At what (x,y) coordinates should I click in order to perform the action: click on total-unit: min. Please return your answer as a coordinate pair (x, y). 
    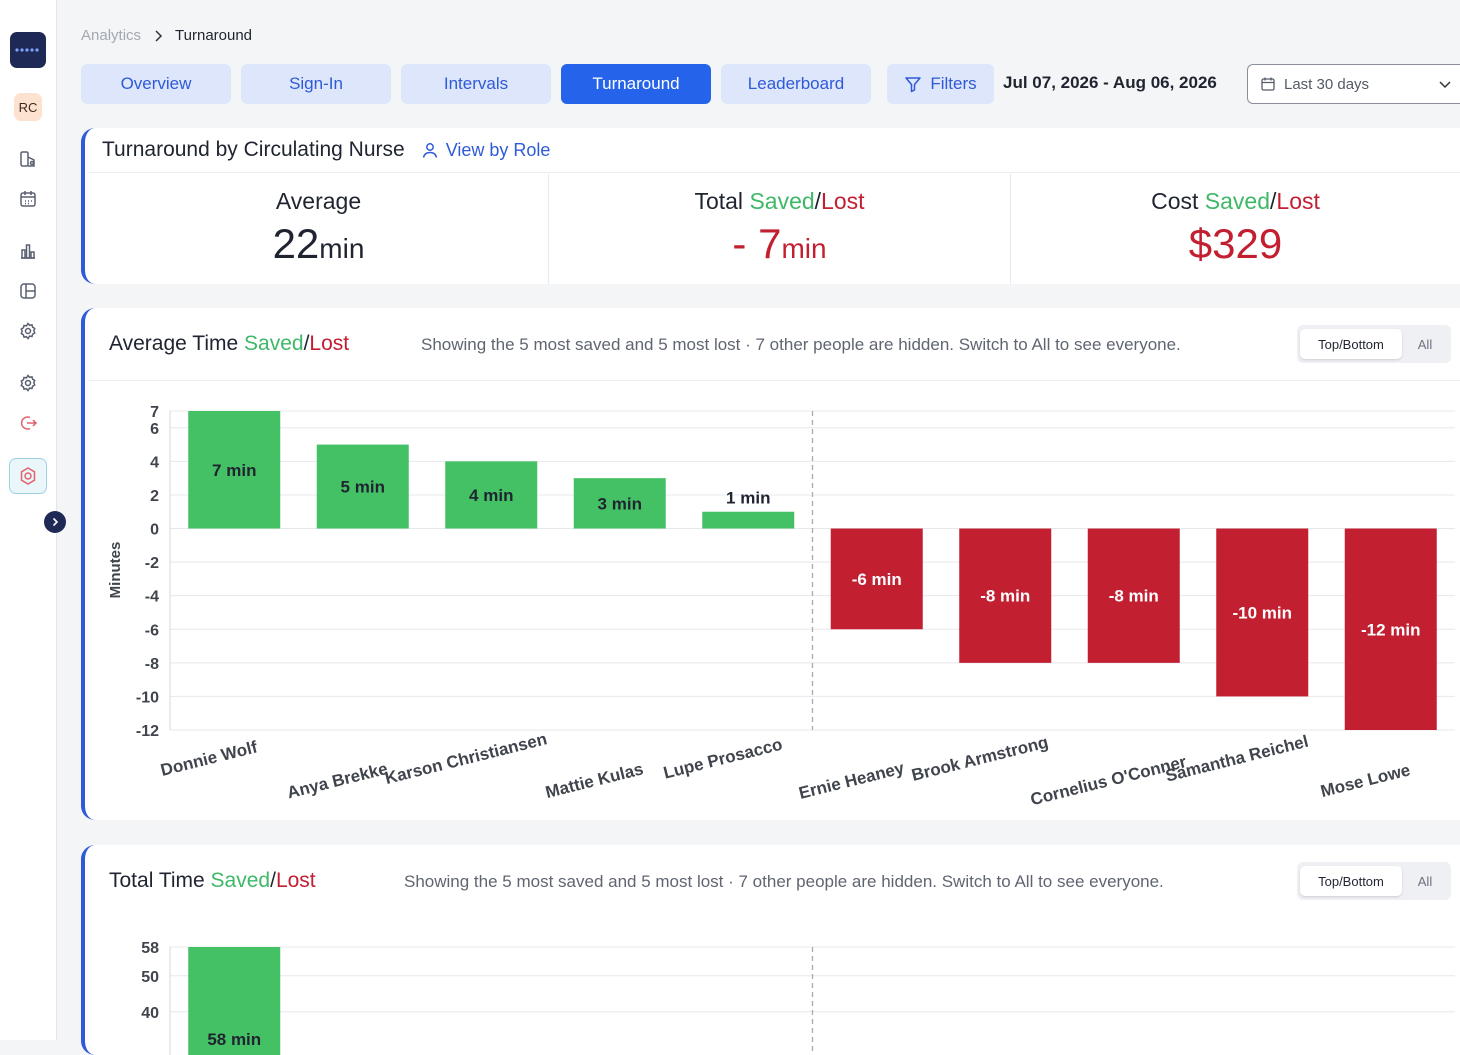
    Looking at the image, I should click on (804, 248).